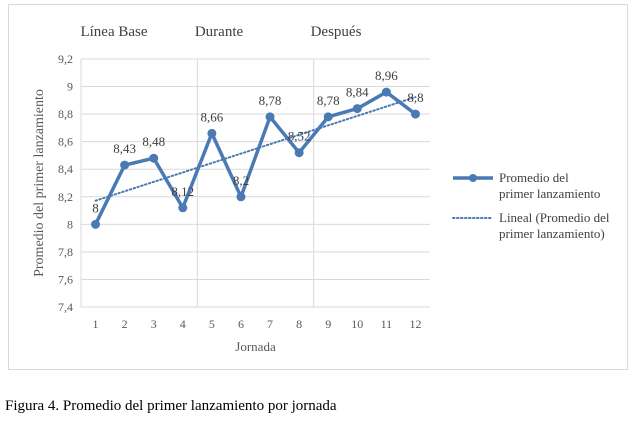 This screenshot has width=637, height=425. Describe the element at coordinates (270, 324) in the screenshot. I see `x-tick-label: 7` at that location.